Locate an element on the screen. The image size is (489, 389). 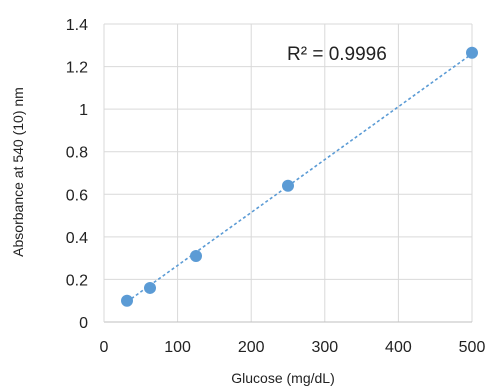
y-tick-label: 1.2 is located at coordinates (77, 68).